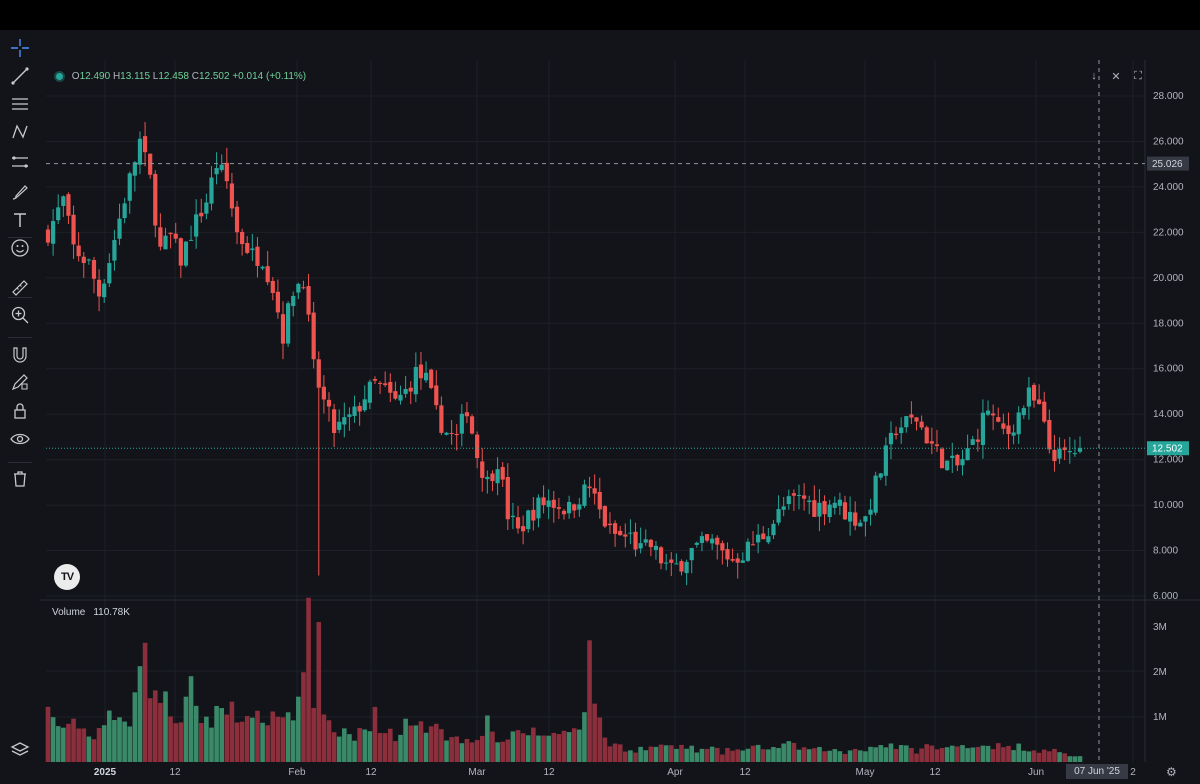 This screenshot has height=784, width=1200. I want to click on layers-icon, so click(20, 750).